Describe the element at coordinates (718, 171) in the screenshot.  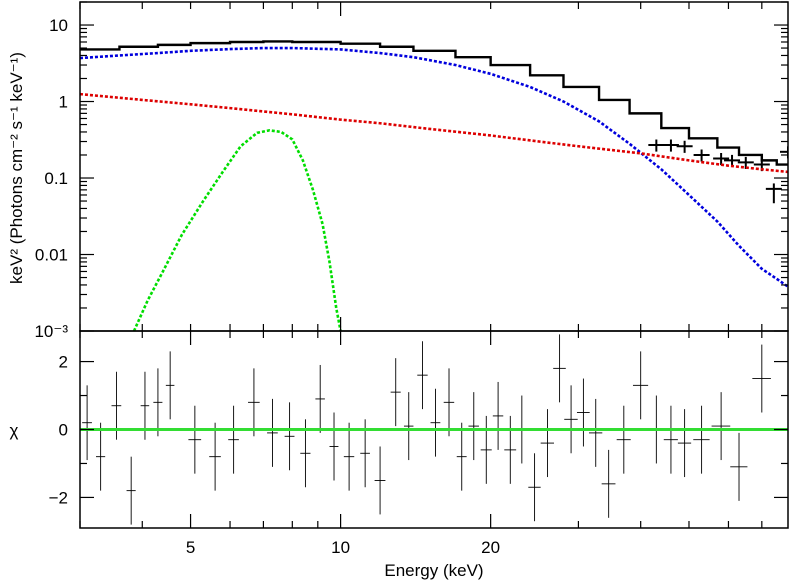
I see `spectrum-series-1-data-points` at that location.